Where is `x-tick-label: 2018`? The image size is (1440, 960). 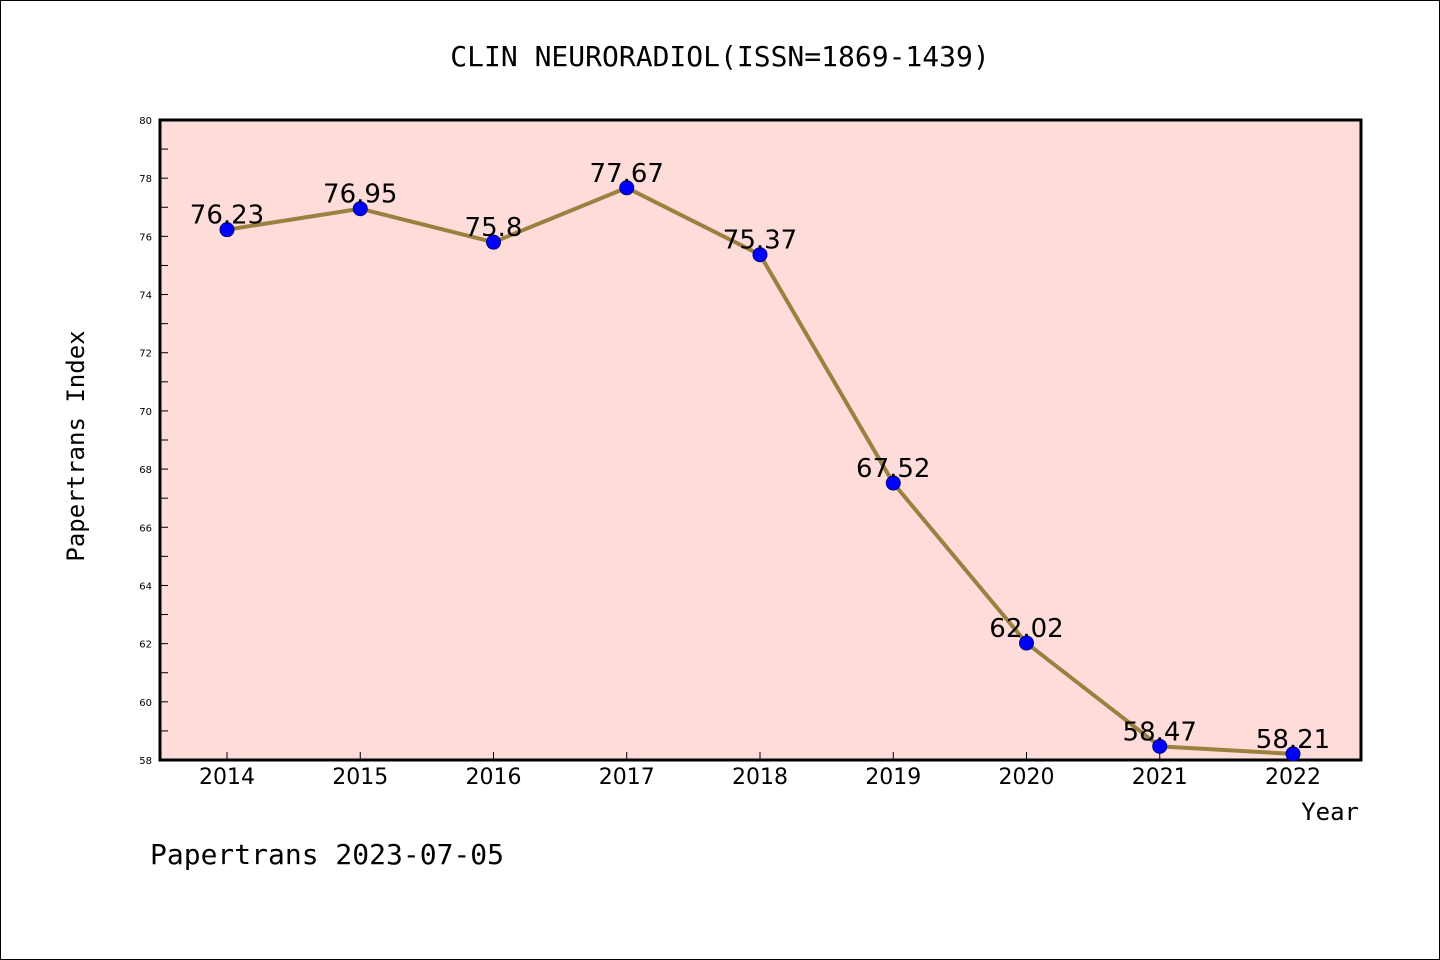 x-tick-label: 2018 is located at coordinates (760, 777).